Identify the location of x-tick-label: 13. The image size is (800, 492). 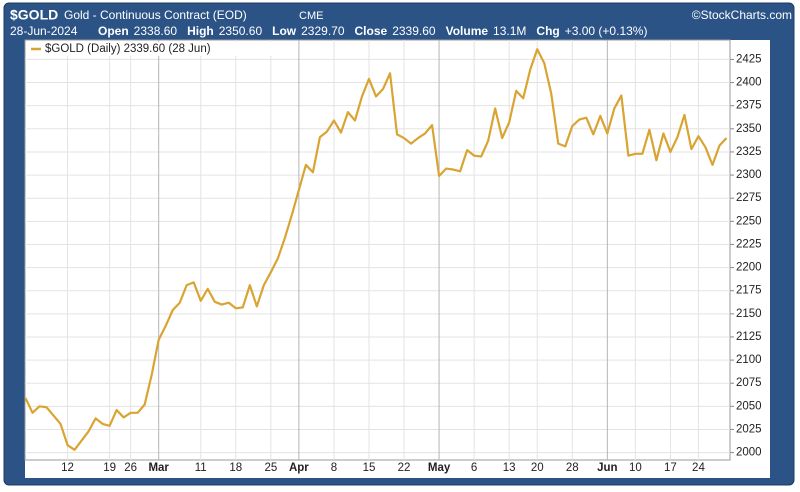
(509, 468).